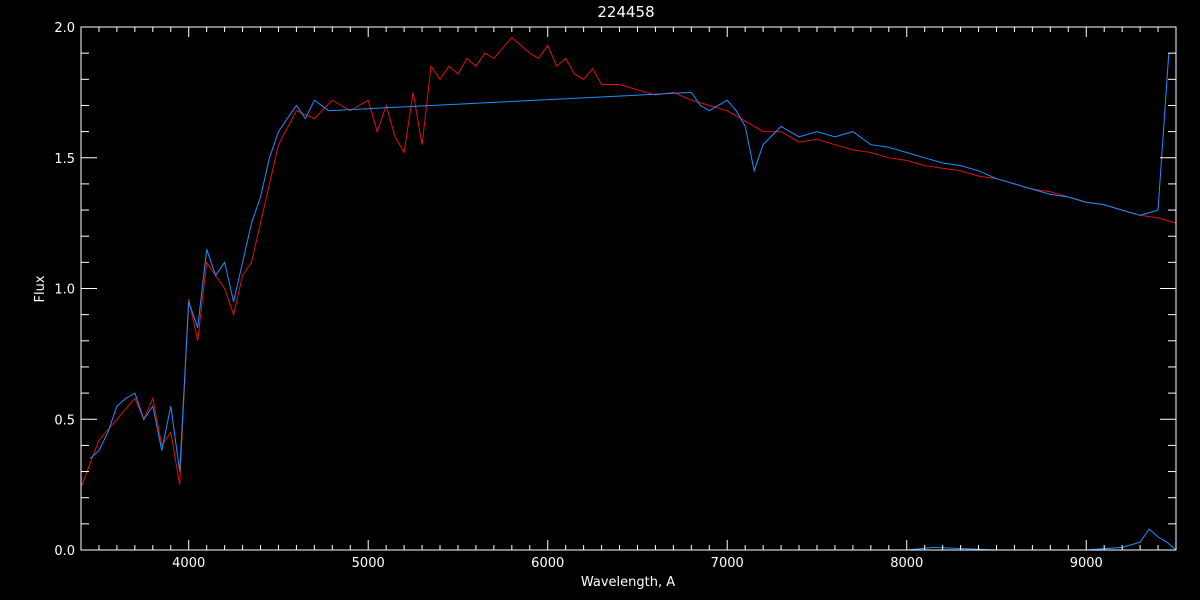 This screenshot has width=1200, height=600. What do you see at coordinates (64, 28) in the screenshot?
I see `y-tick-label: 2.0` at bounding box center [64, 28].